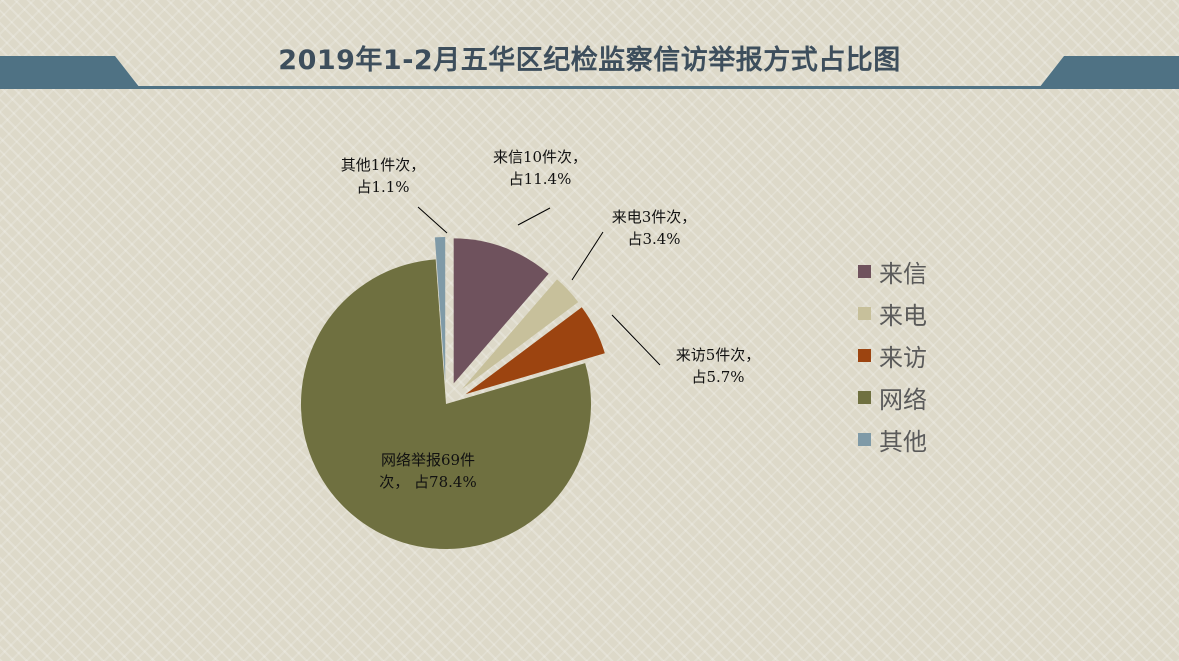  I want to click on legend-label: 来访, so click(903, 357).